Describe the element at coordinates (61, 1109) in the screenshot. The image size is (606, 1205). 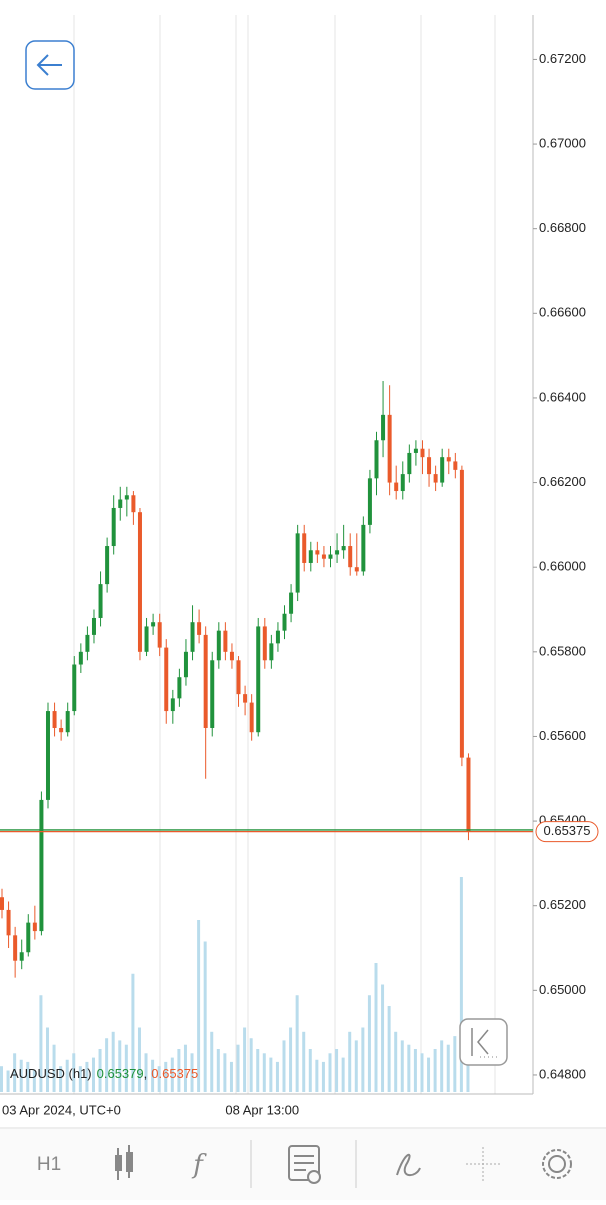
I see `x-tick-label: 03 Apr 2024, UTC+0` at that location.